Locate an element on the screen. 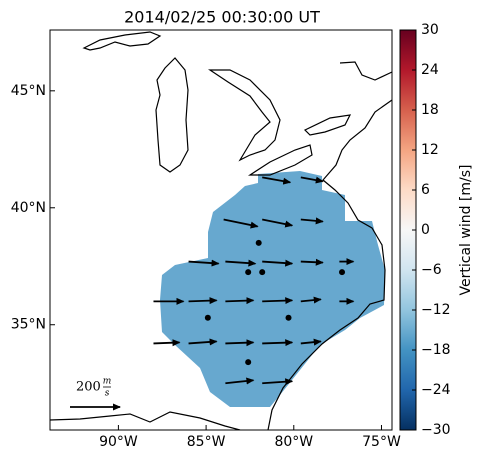  colorbar-label: Vertical wind [m/s] is located at coordinates (466, 230).